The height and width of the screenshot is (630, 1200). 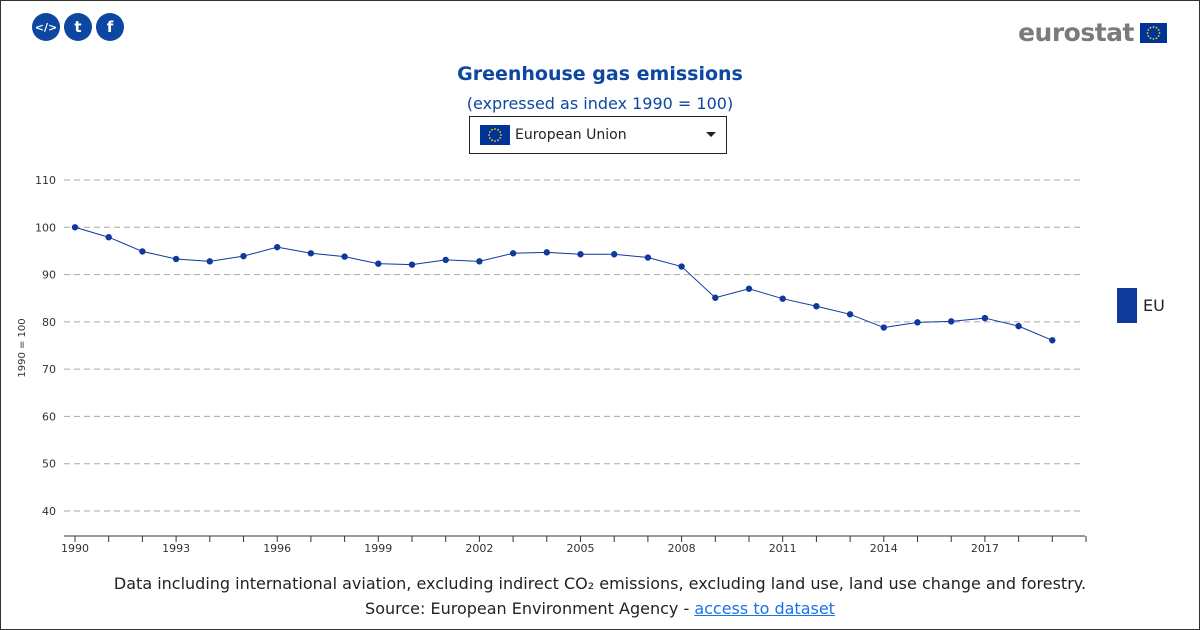 I want to click on x-tick-label: 1999, so click(x=378, y=548).